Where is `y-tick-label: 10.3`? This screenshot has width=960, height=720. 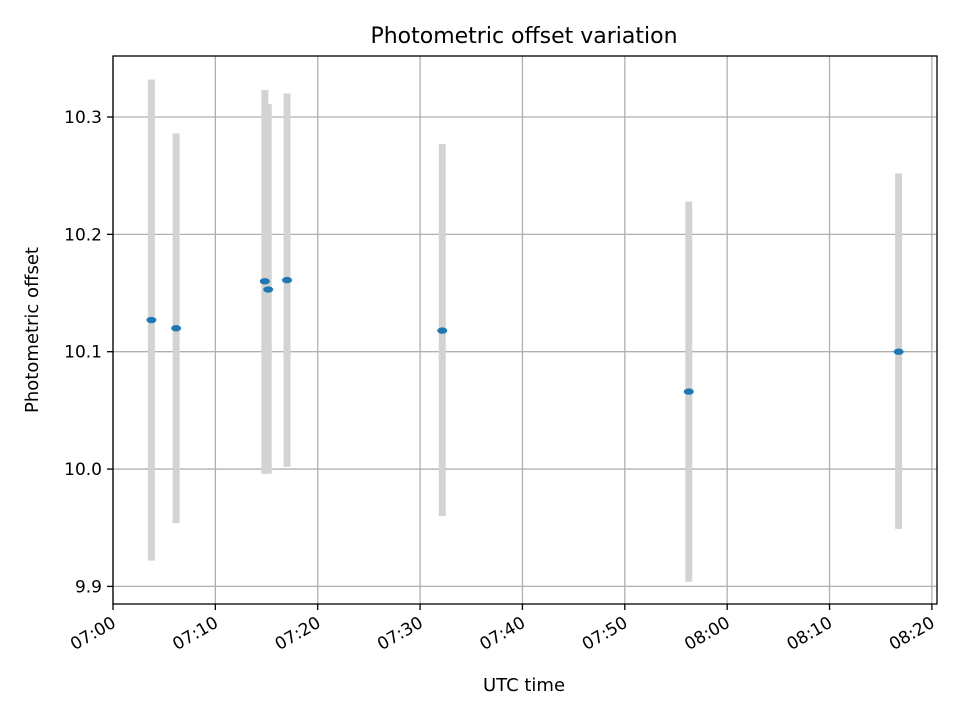
y-tick-label: 10.3 is located at coordinates (83, 118).